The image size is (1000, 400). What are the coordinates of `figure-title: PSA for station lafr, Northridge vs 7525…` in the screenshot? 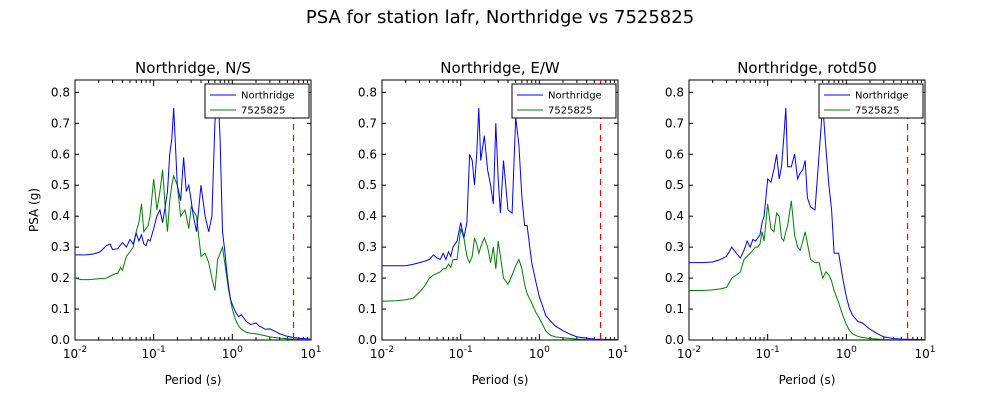 It's located at (500, 17).